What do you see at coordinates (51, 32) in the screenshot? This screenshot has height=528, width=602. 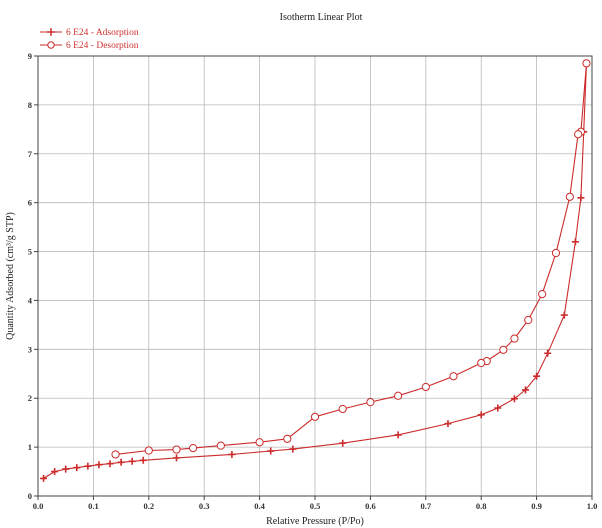 I see `legend-adsorption-marker` at bounding box center [51, 32].